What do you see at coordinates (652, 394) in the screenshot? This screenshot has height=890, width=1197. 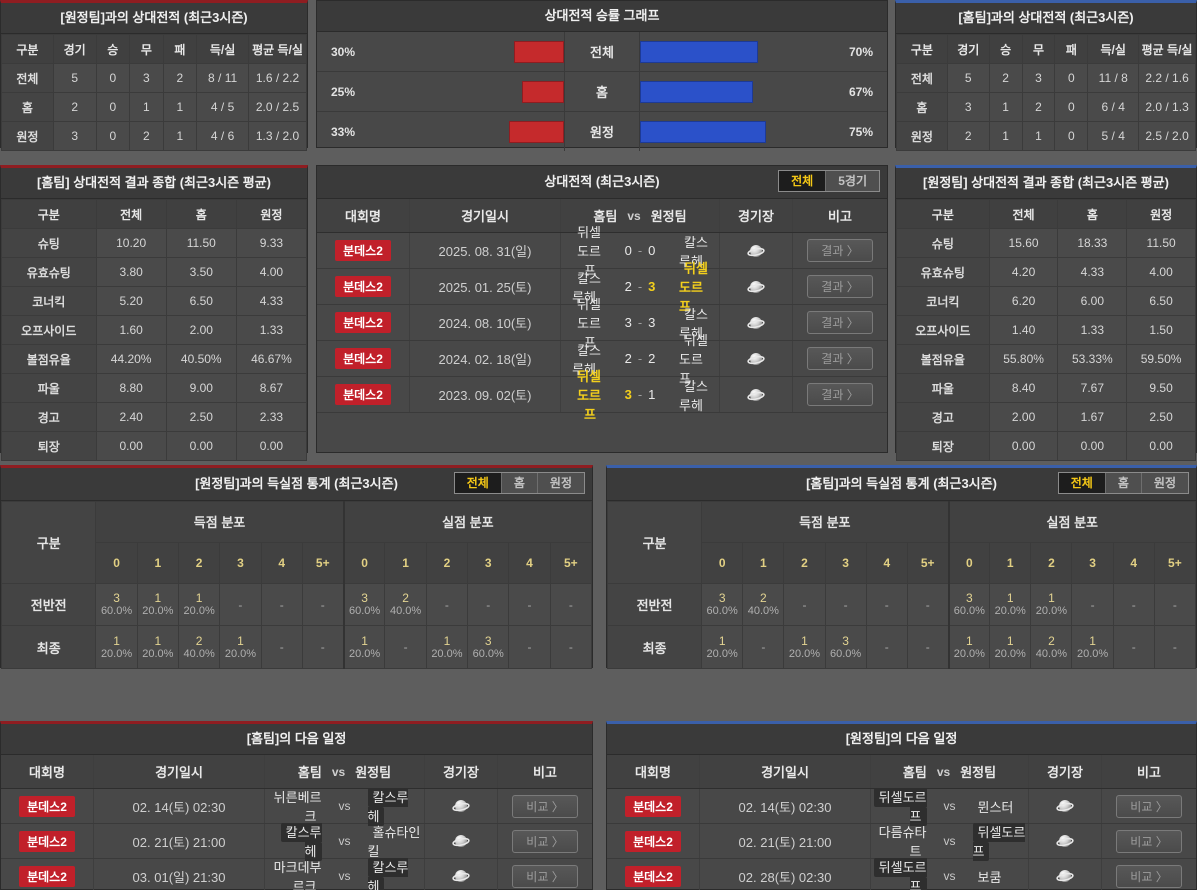 I see `away-score: 1` at bounding box center [652, 394].